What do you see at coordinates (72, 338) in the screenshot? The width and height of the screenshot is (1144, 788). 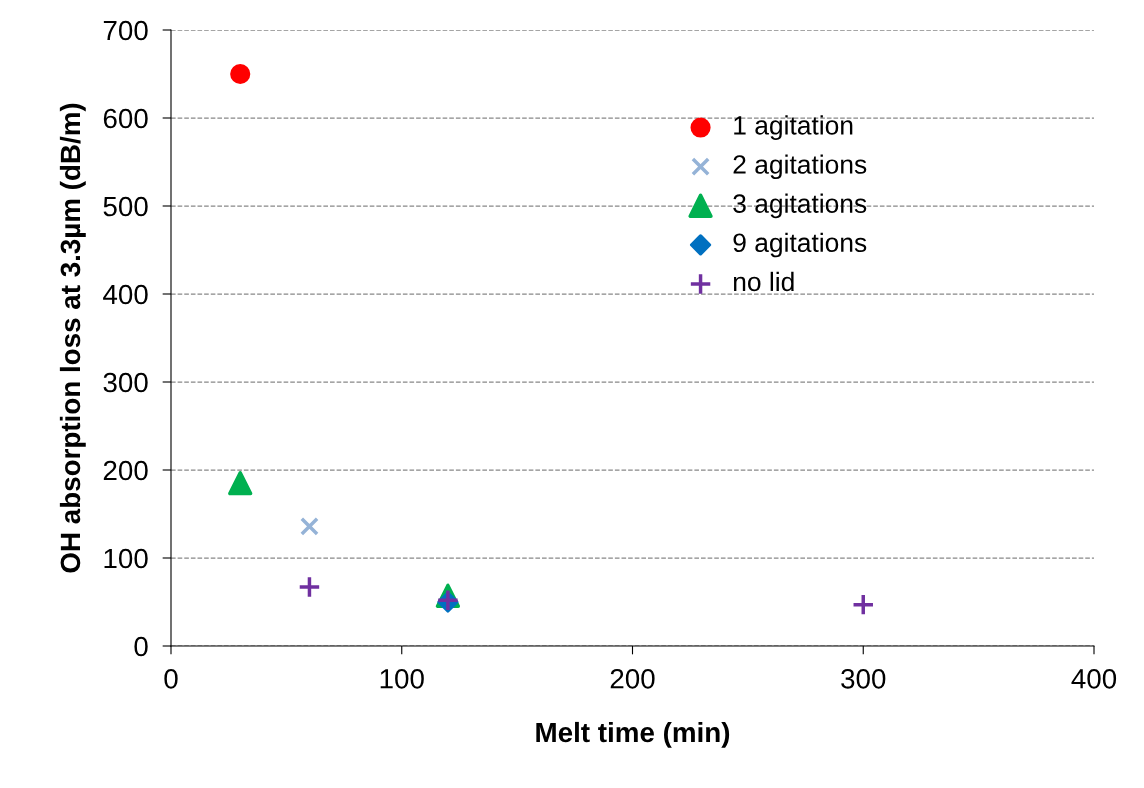 I see `y-axis-title: OH absorption loss at 3.3µm (dB/m)` at bounding box center [72, 338].